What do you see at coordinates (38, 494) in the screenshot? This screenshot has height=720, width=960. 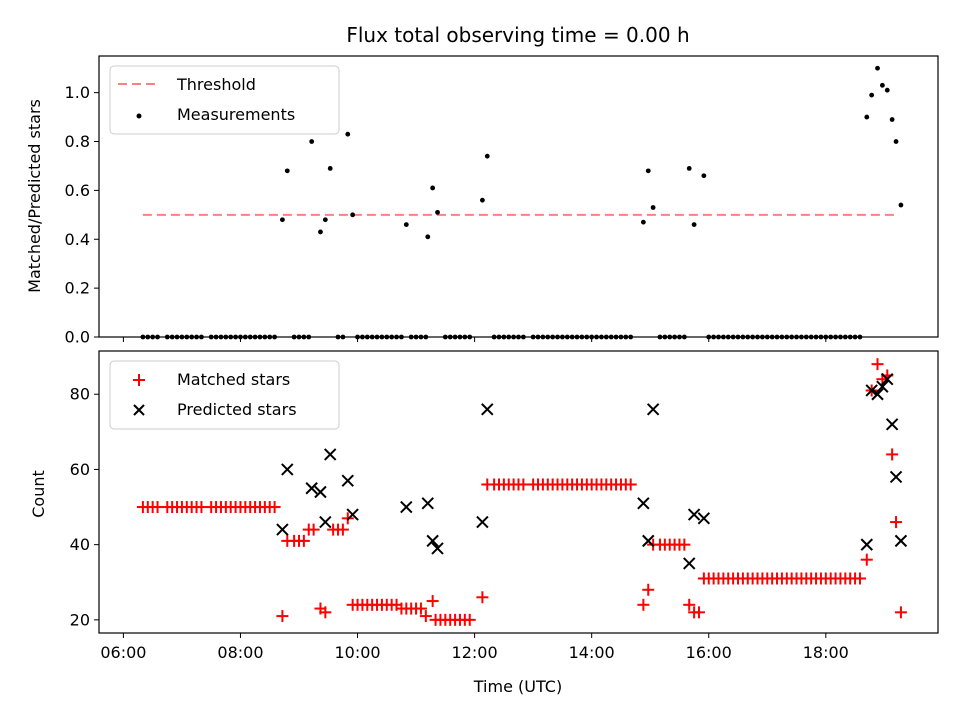 I see `bottom-y-axis-label: Count` at bounding box center [38, 494].